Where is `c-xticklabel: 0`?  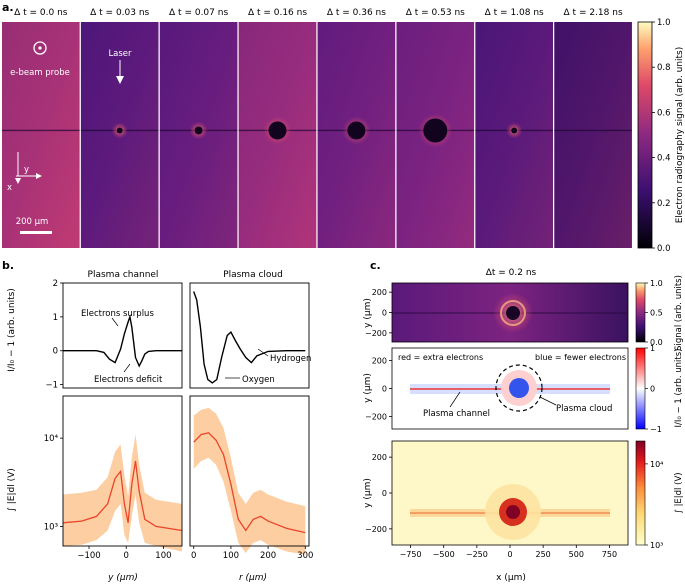
c-xticklabel: 0 is located at coordinates (509, 554).